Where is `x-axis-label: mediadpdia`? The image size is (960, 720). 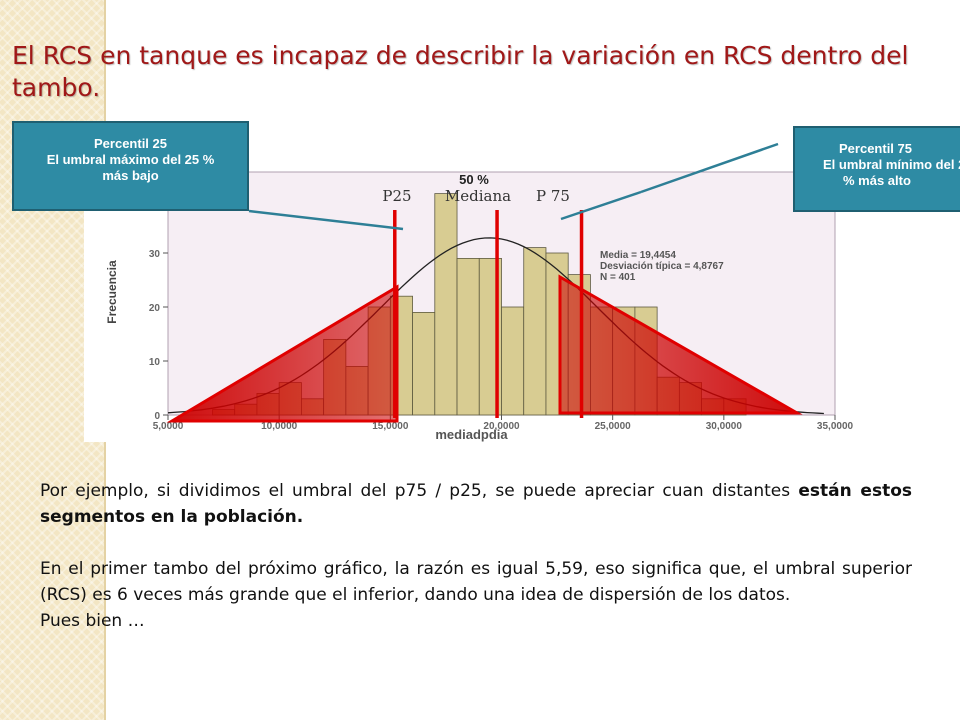 x-axis-label: mediadpdia is located at coordinates (471, 434).